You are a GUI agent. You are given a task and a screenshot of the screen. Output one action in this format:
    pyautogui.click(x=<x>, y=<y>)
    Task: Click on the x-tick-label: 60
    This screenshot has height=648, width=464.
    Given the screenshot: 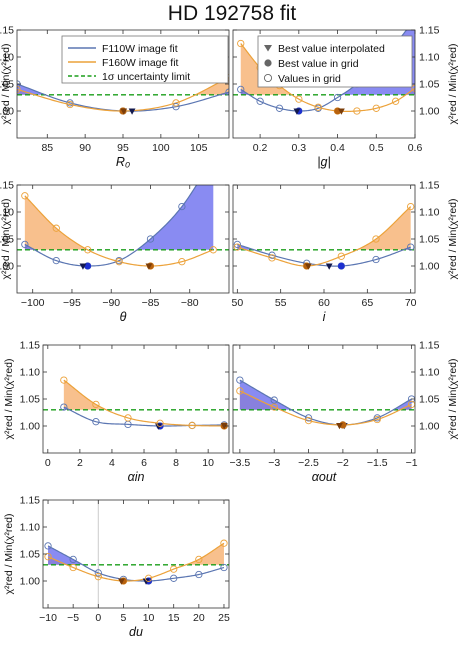 What is the action you would take?
    pyautogui.click(x=324, y=303)
    